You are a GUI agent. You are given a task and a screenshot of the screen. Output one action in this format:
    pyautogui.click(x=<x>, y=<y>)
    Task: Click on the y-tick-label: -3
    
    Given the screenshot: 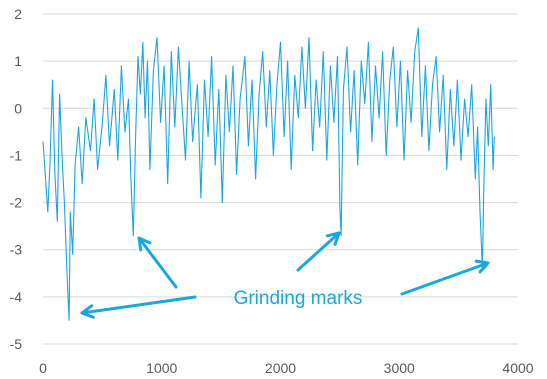 What is the action you would take?
    pyautogui.click(x=16, y=250)
    